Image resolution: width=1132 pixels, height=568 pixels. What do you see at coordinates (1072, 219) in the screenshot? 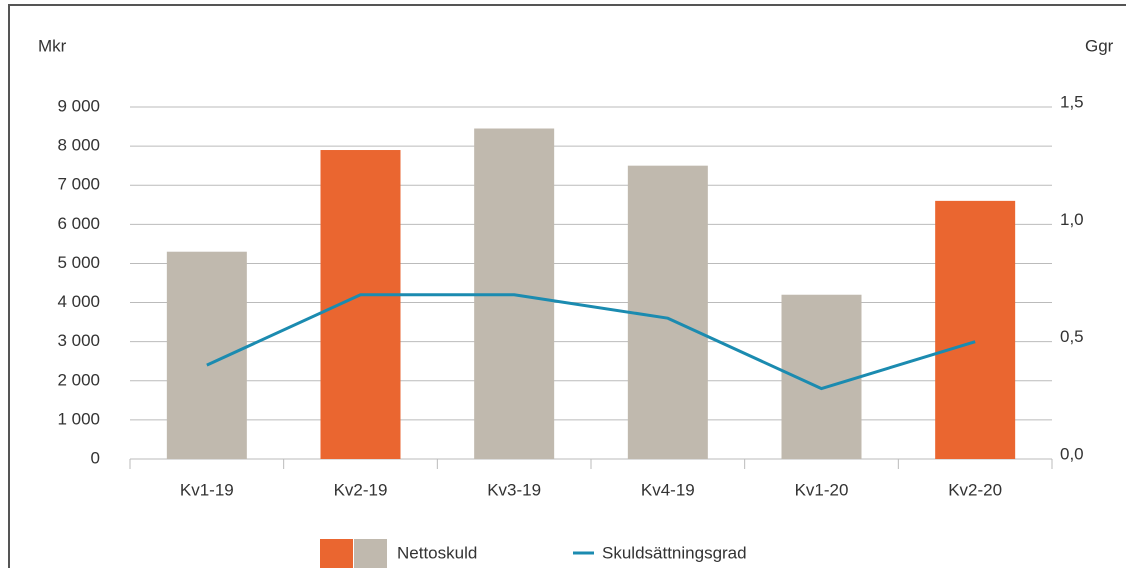
I see `y2-tick-label: 1,0` at bounding box center [1072, 219].